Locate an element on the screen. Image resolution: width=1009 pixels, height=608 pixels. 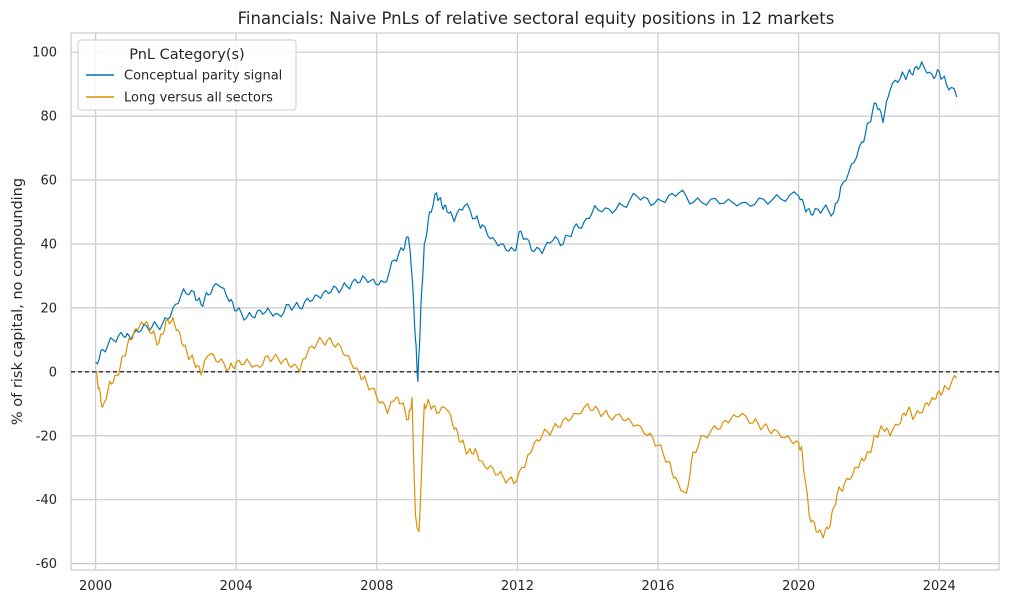
x-tick-label: 2020 is located at coordinates (798, 586).